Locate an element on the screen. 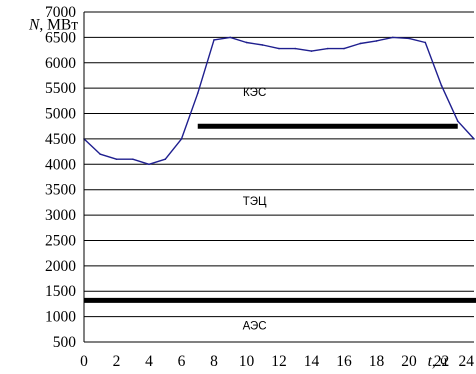  y-tick-label-5500: 5500 is located at coordinates (60, 88).